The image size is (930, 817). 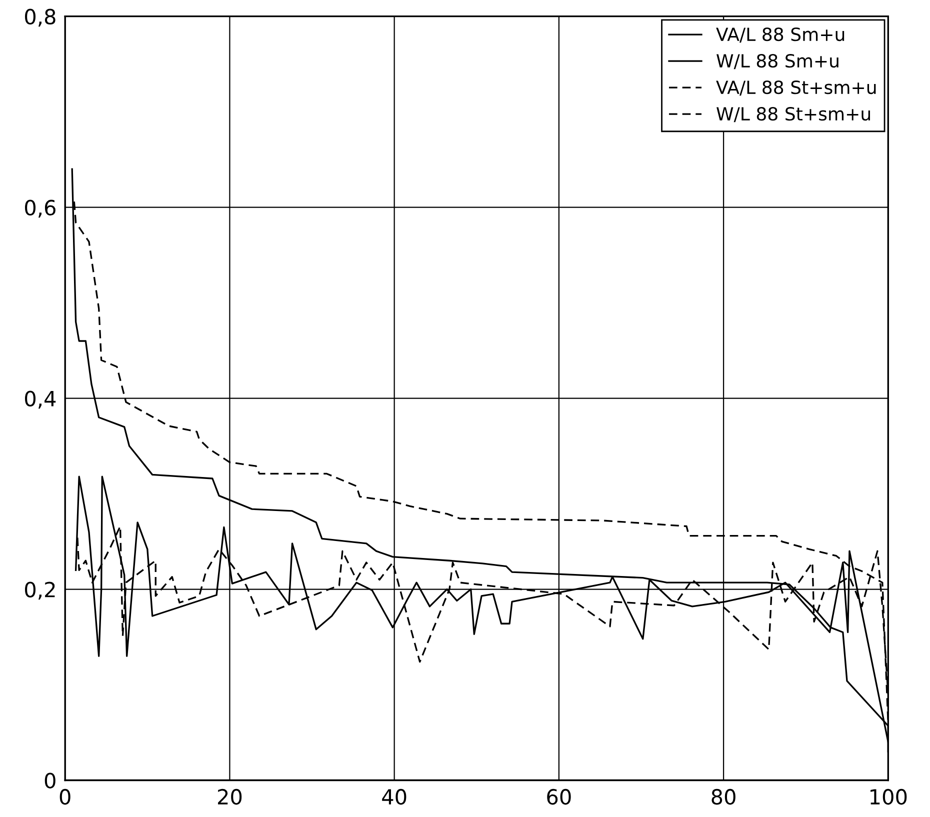 I want to click on y-tick-label: 0,2, so click(x=40, y=591).